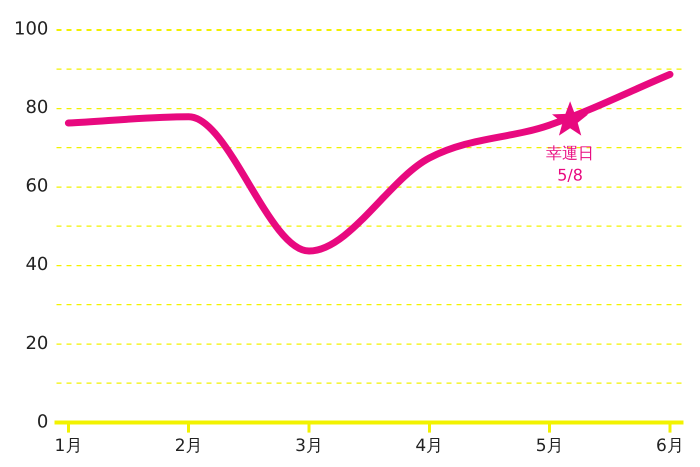 This screenshot has height=467, width=700. I want to click on y-tick-label: 20, so click(36, 343).